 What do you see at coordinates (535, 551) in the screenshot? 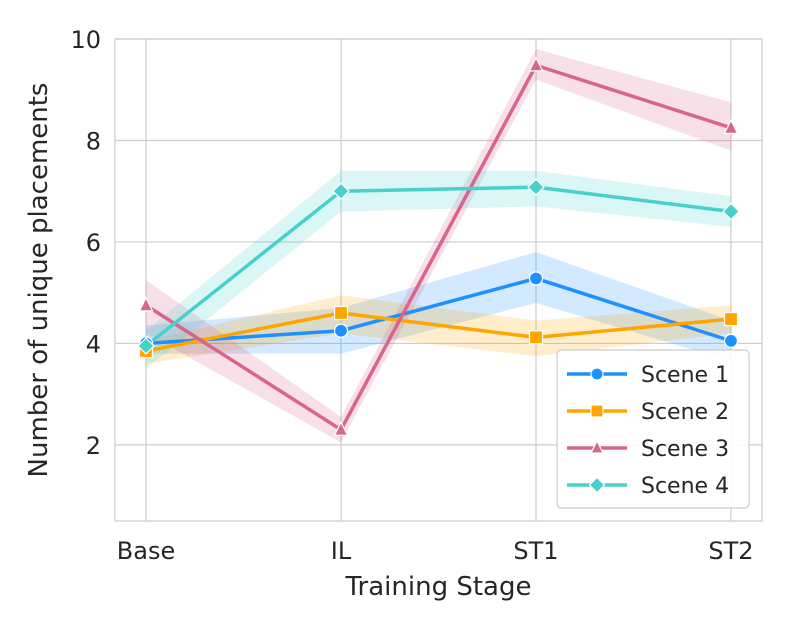
I see `x-tick-label: ST1` at bounding box center [535, 551].